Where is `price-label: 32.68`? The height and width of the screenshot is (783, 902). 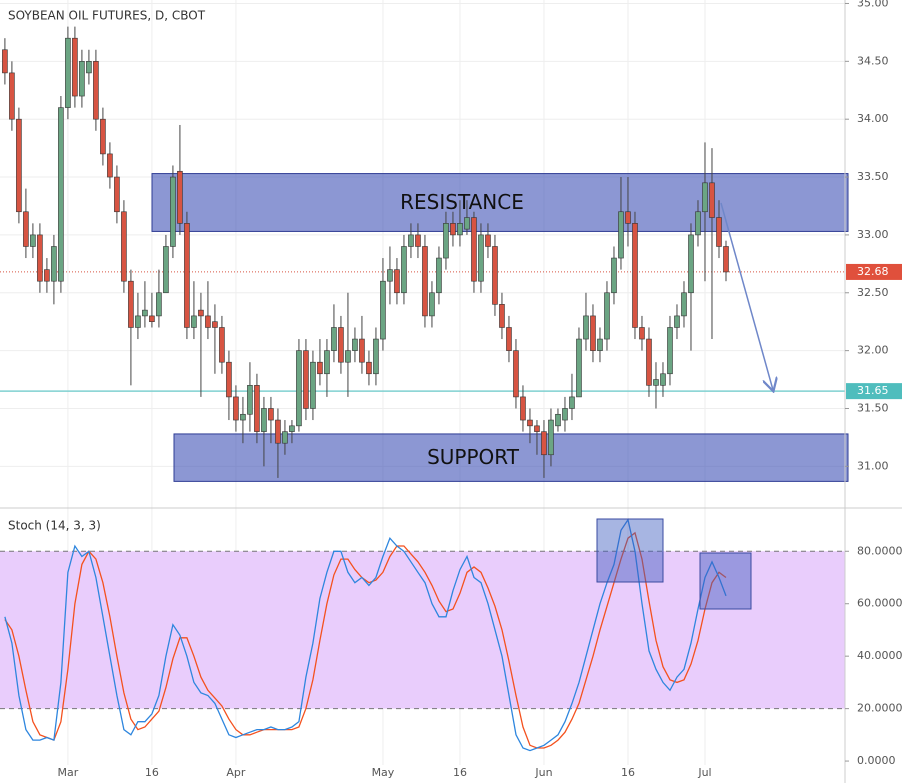 price-label: 32.68 is located at coordinates (873, 271).